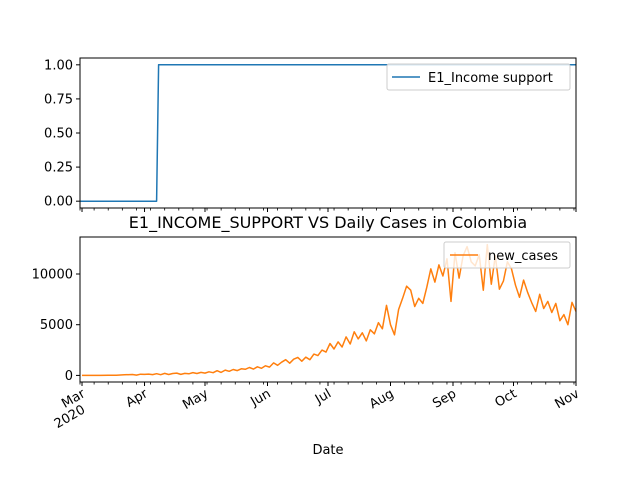  Describe the element at coordinates (490, 78) in the screenshot. I see `top-legend-label: E1_Income support` at that location.